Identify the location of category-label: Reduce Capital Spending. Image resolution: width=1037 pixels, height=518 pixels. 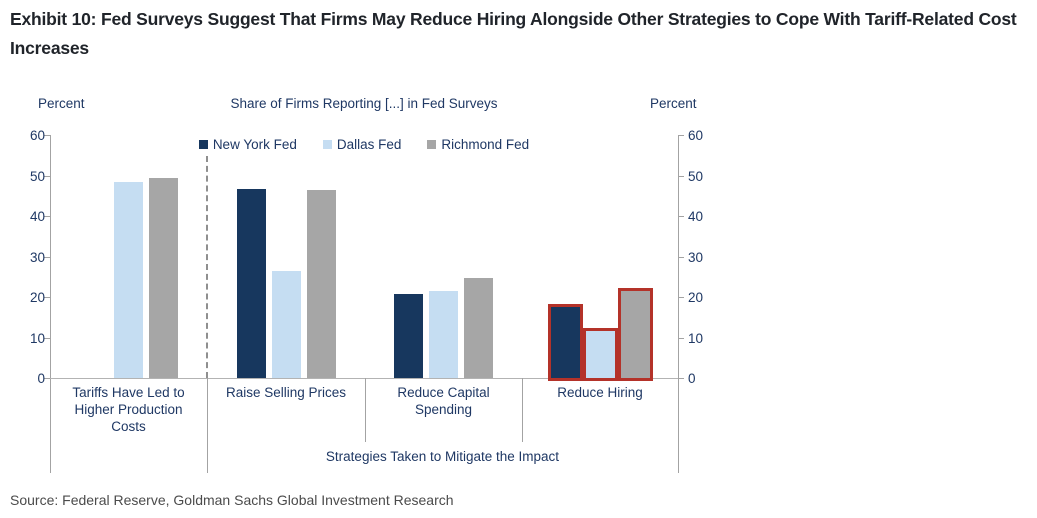
(443, 398).